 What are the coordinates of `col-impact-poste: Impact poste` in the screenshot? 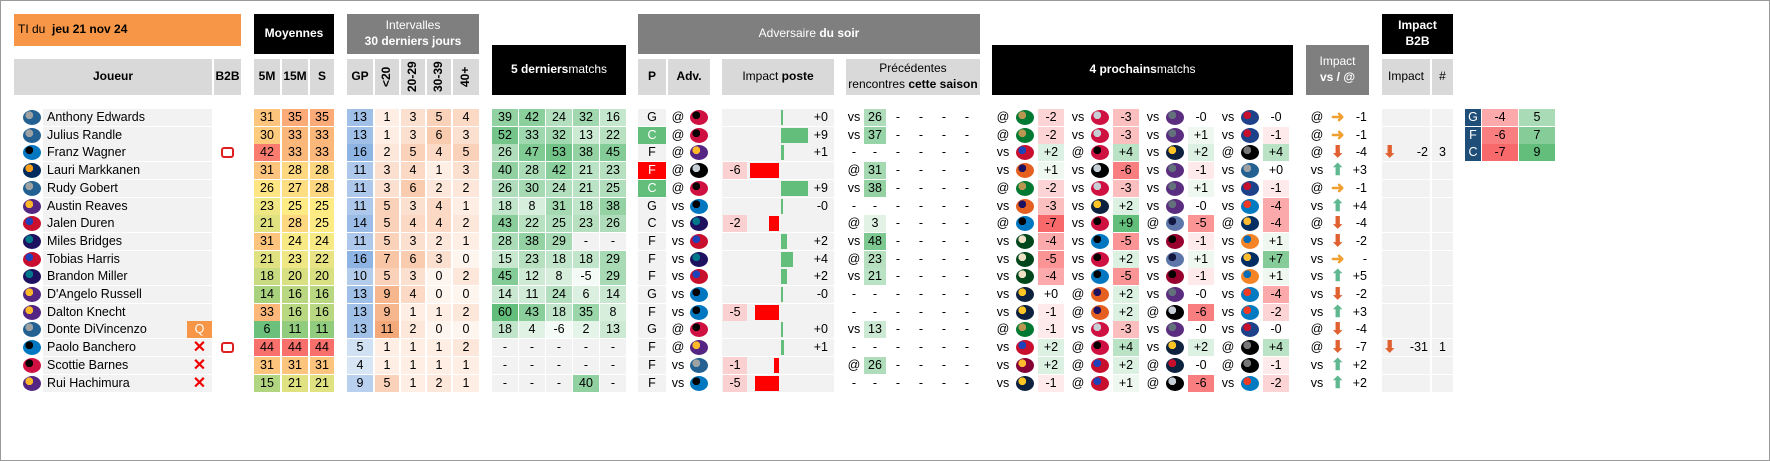 It's located at (778, 77).